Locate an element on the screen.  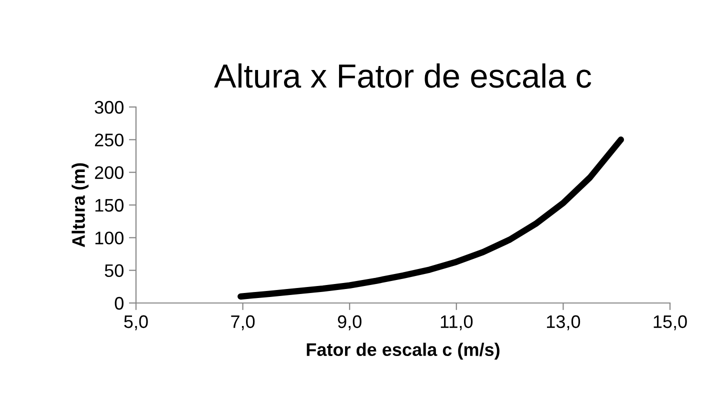
y-tick-label: 100 is located at coordinates (109, 238).